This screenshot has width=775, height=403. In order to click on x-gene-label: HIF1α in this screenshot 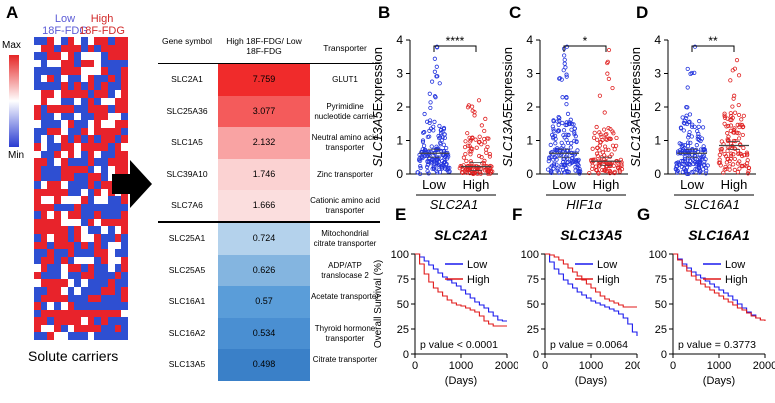, I will do `click(584, 204)`.